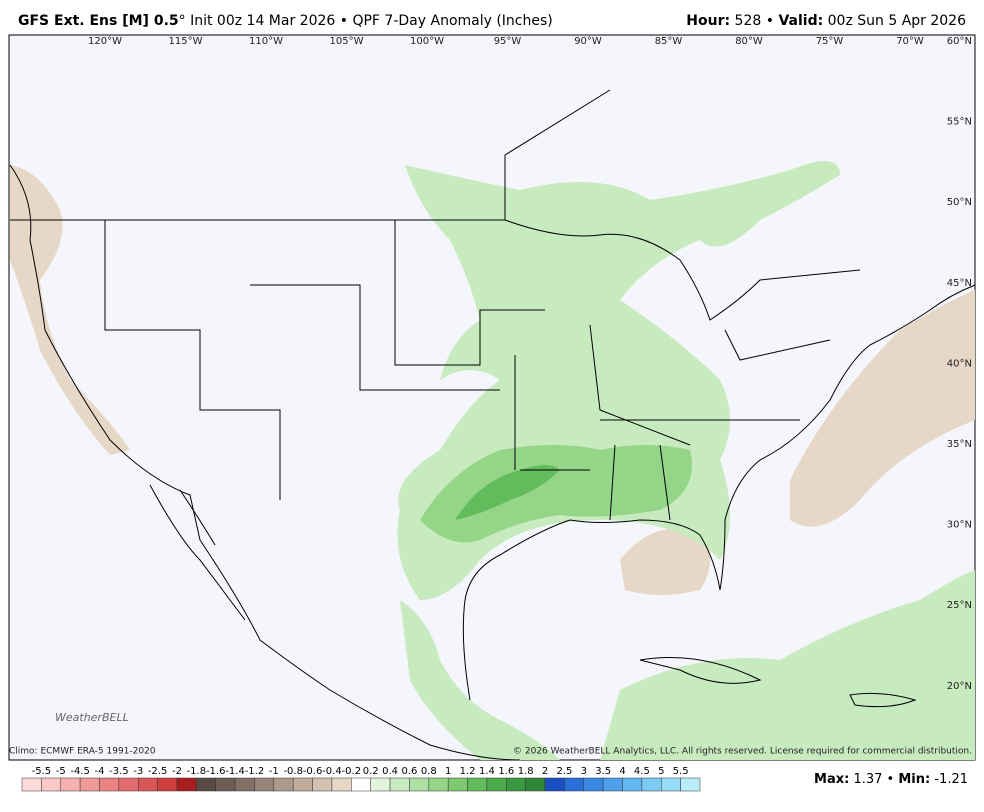  What do you see at coordinates (98, 21) in the screenshot?
I see `model: GFS Ext. Ens [M] 0.5` at bounding box center [98, 21].